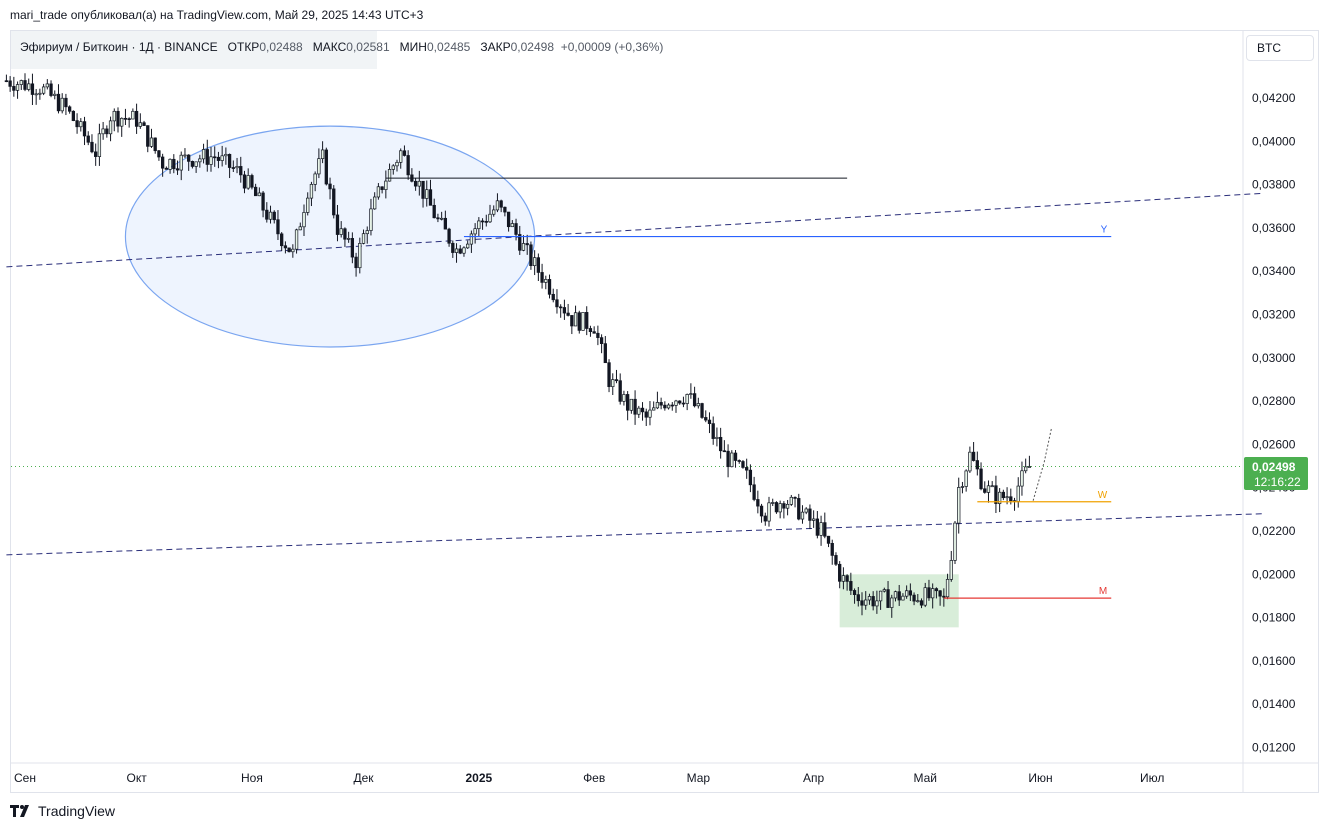 This screenshot has width=1329, height=832. I want to click on y-tick-label: 0,03800, so click(1274, 185).